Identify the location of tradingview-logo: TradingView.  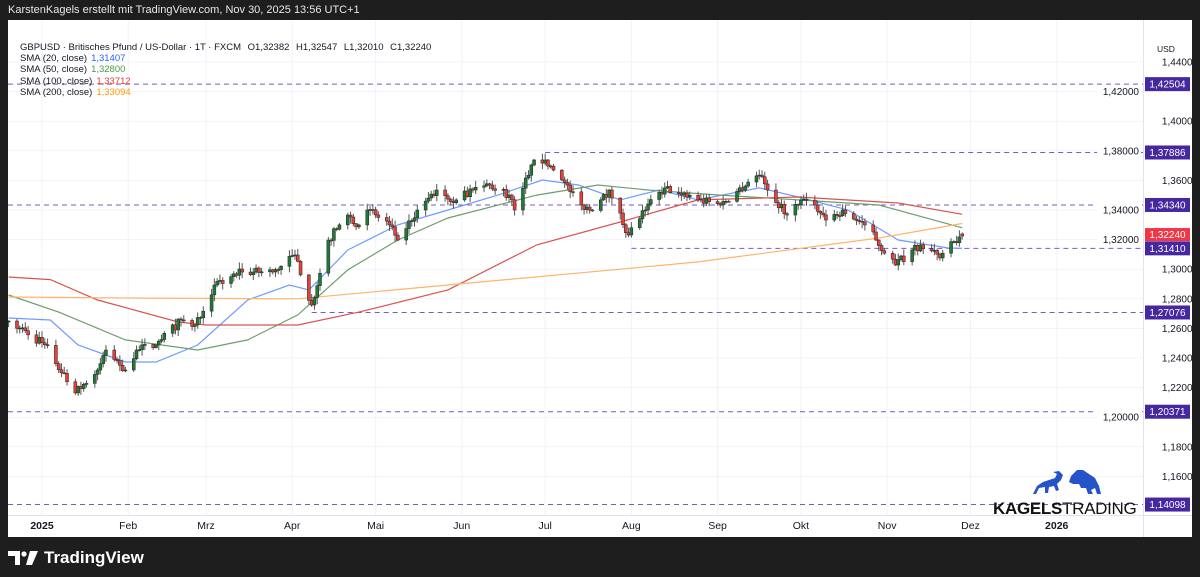
(76, 558).